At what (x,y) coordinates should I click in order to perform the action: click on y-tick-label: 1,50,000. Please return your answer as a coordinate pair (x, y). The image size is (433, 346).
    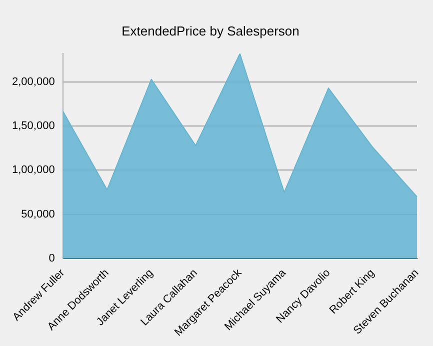
    Looking at the image, I should click on (33, 126).